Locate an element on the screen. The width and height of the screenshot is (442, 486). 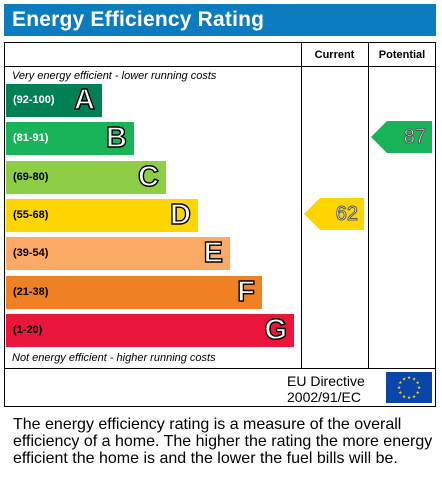
current-column-header: Current is located at coordinates (334, 55).